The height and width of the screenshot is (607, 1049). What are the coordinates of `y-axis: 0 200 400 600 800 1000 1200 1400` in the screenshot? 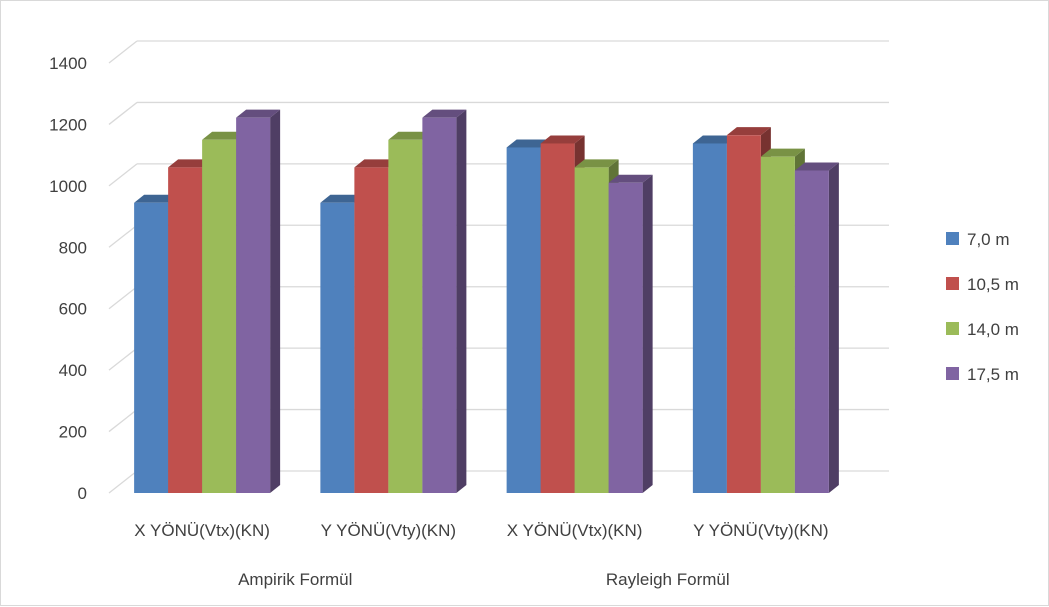 It's located at (68, 278).